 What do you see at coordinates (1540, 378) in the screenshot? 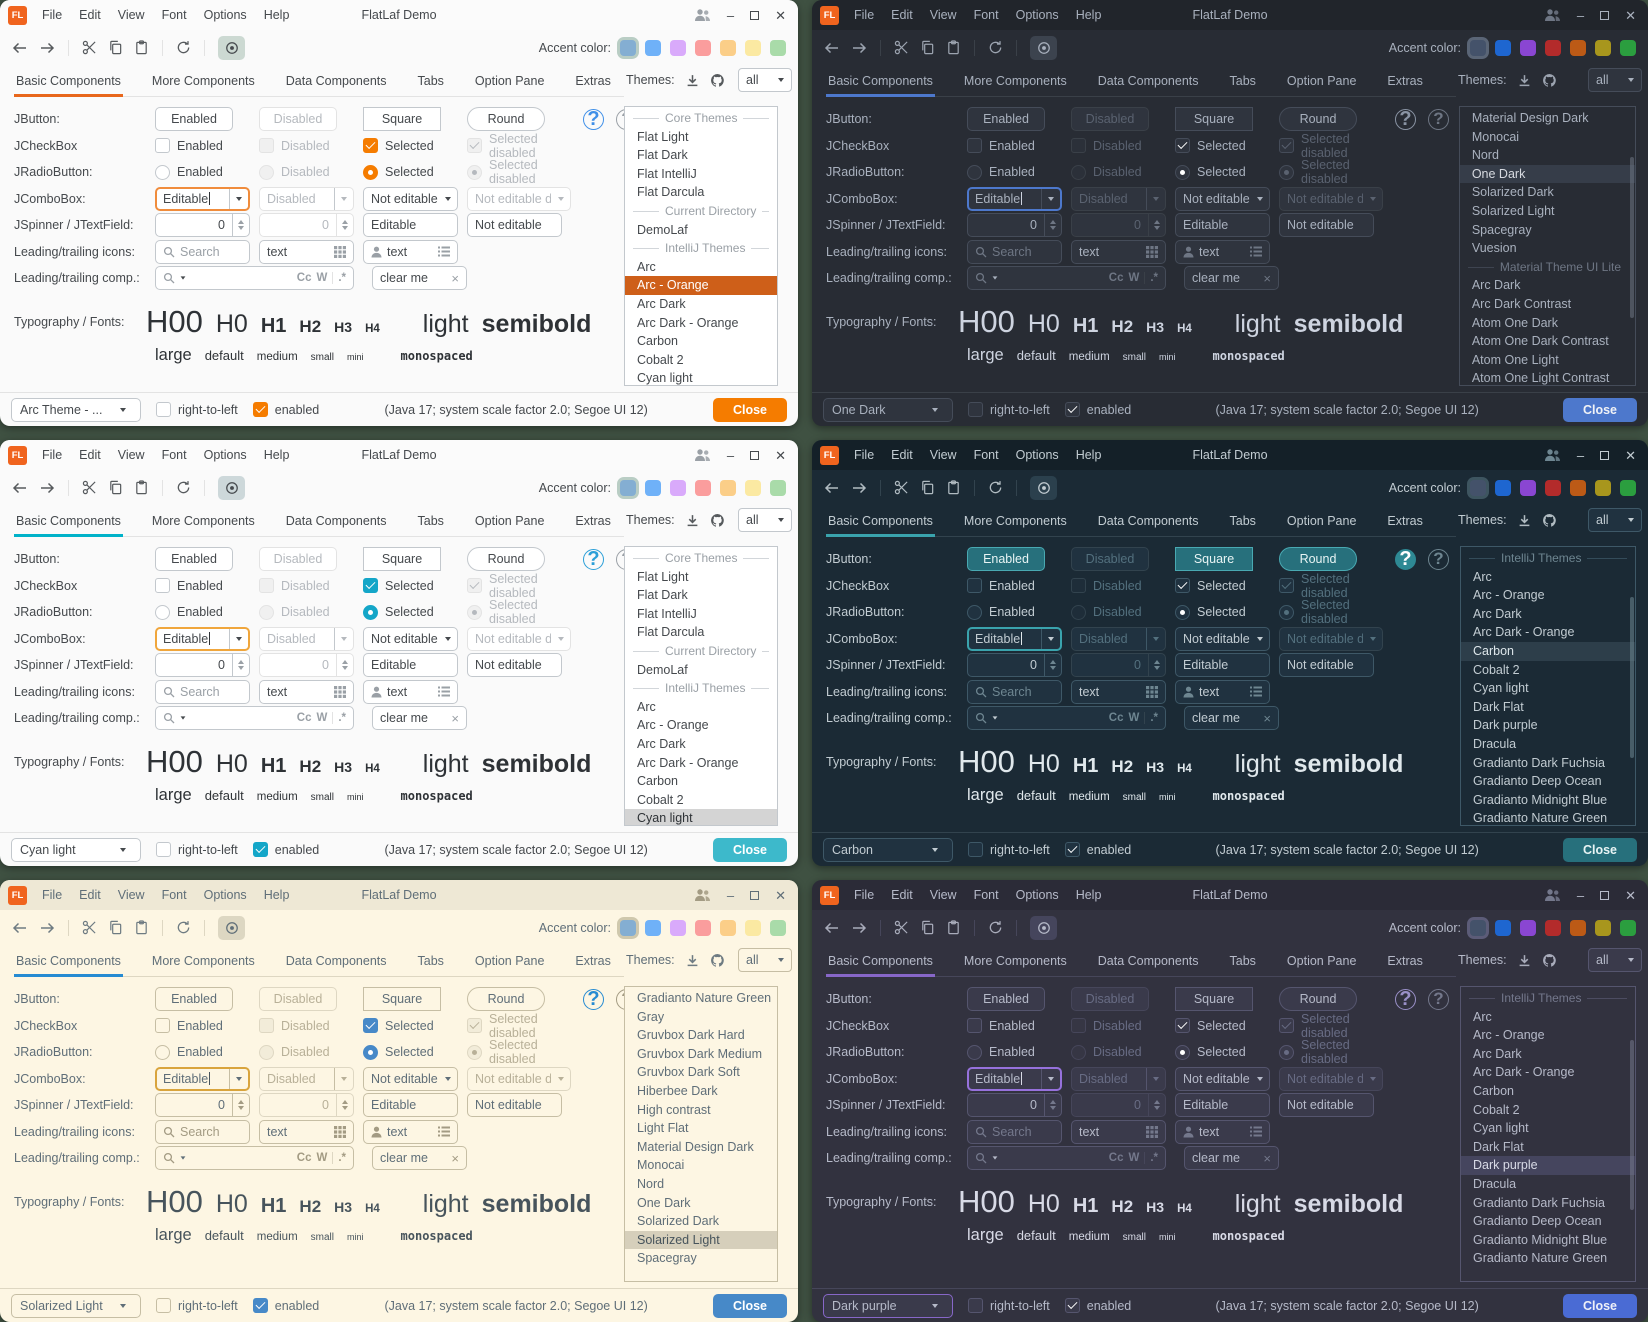
I see `theme-list-item: Atom One Light Contrast` at bounding box center [1540, 378].